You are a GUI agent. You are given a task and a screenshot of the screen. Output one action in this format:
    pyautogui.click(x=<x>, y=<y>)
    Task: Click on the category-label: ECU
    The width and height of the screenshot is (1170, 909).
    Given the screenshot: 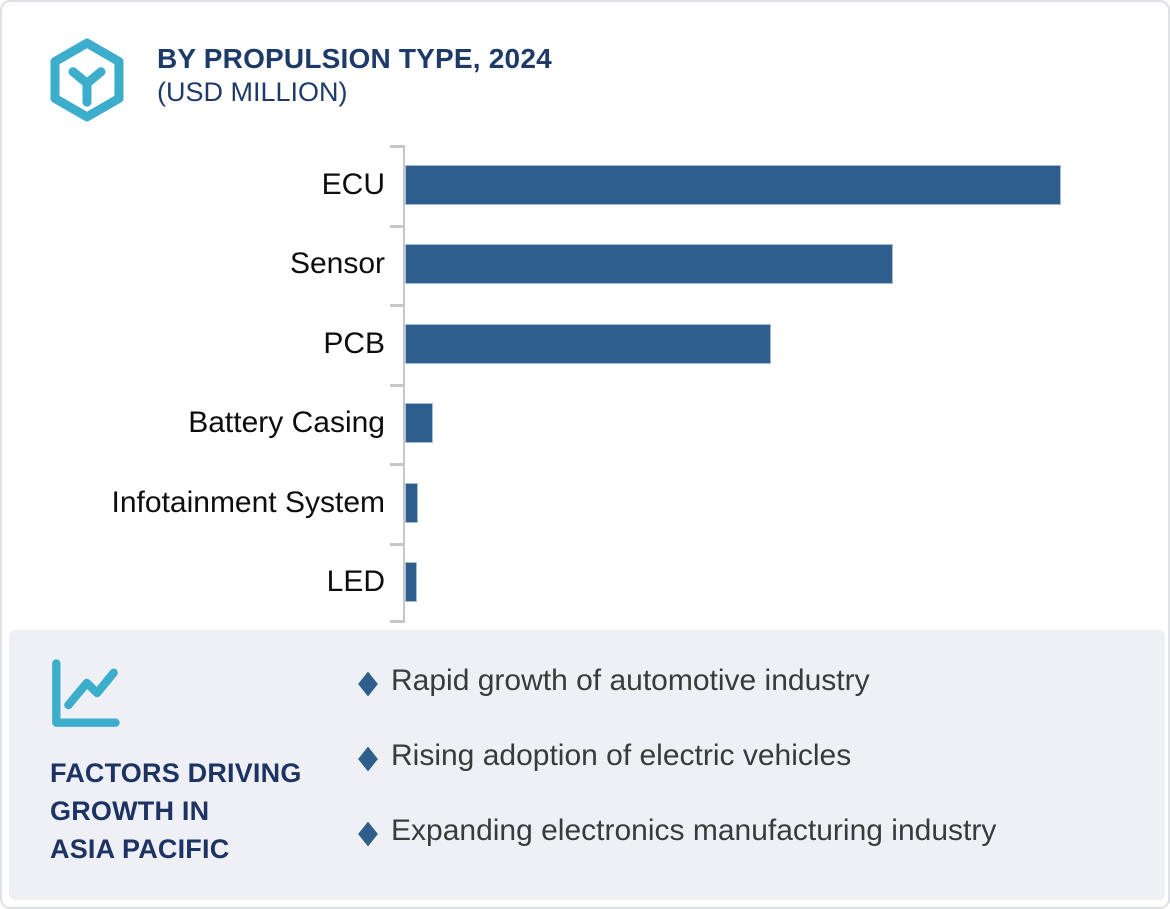 What is the action you would take?
    pyautogui.click(x=353, y=184)
    